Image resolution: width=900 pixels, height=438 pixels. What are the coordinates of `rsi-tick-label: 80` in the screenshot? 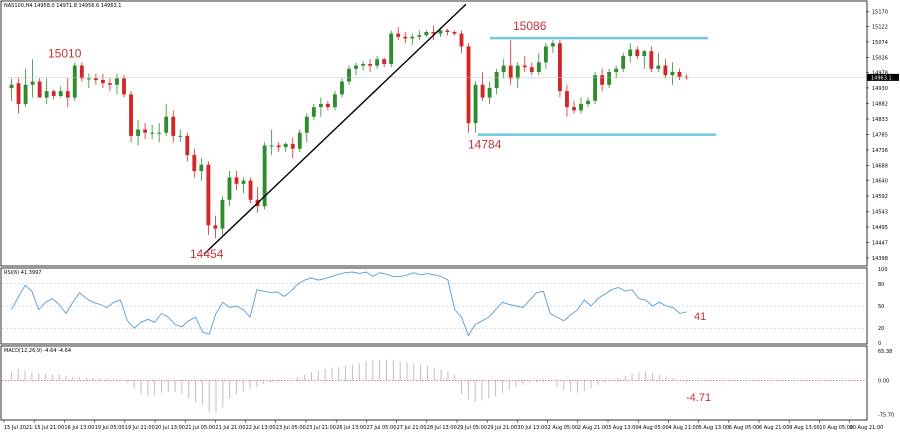 It's located at (881, 285).